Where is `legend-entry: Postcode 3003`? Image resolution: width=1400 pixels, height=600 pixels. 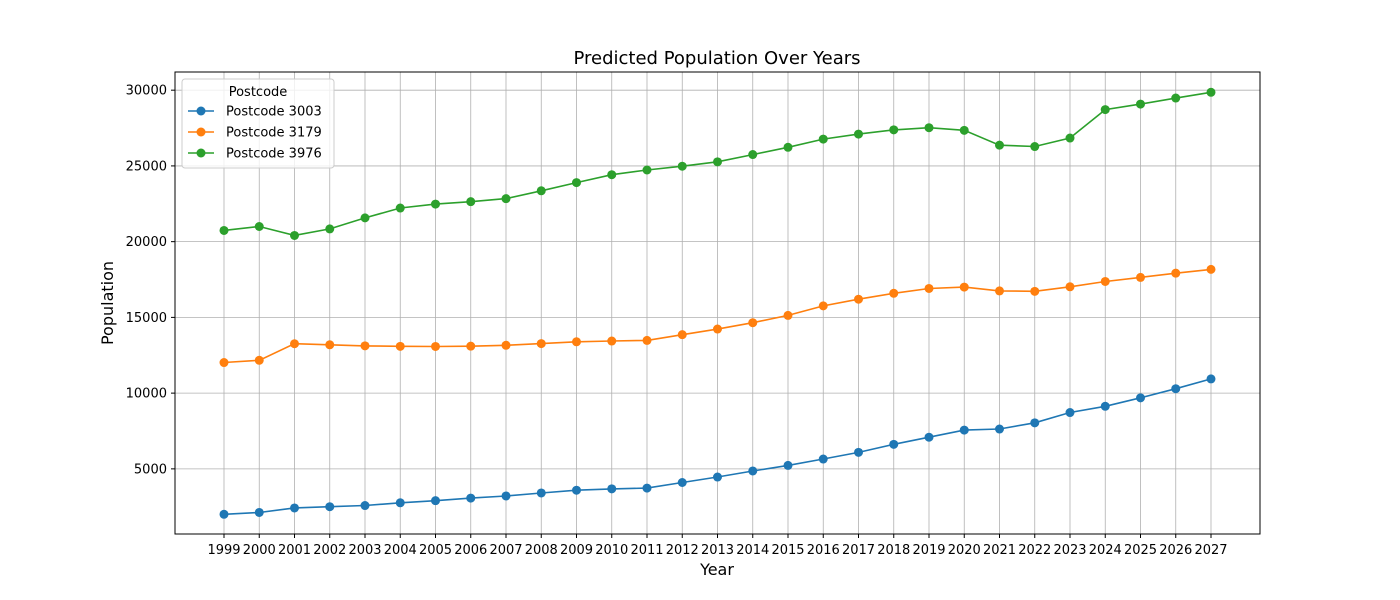 legend-entry: Postcode 3003 is located at coordinates (255, 112).